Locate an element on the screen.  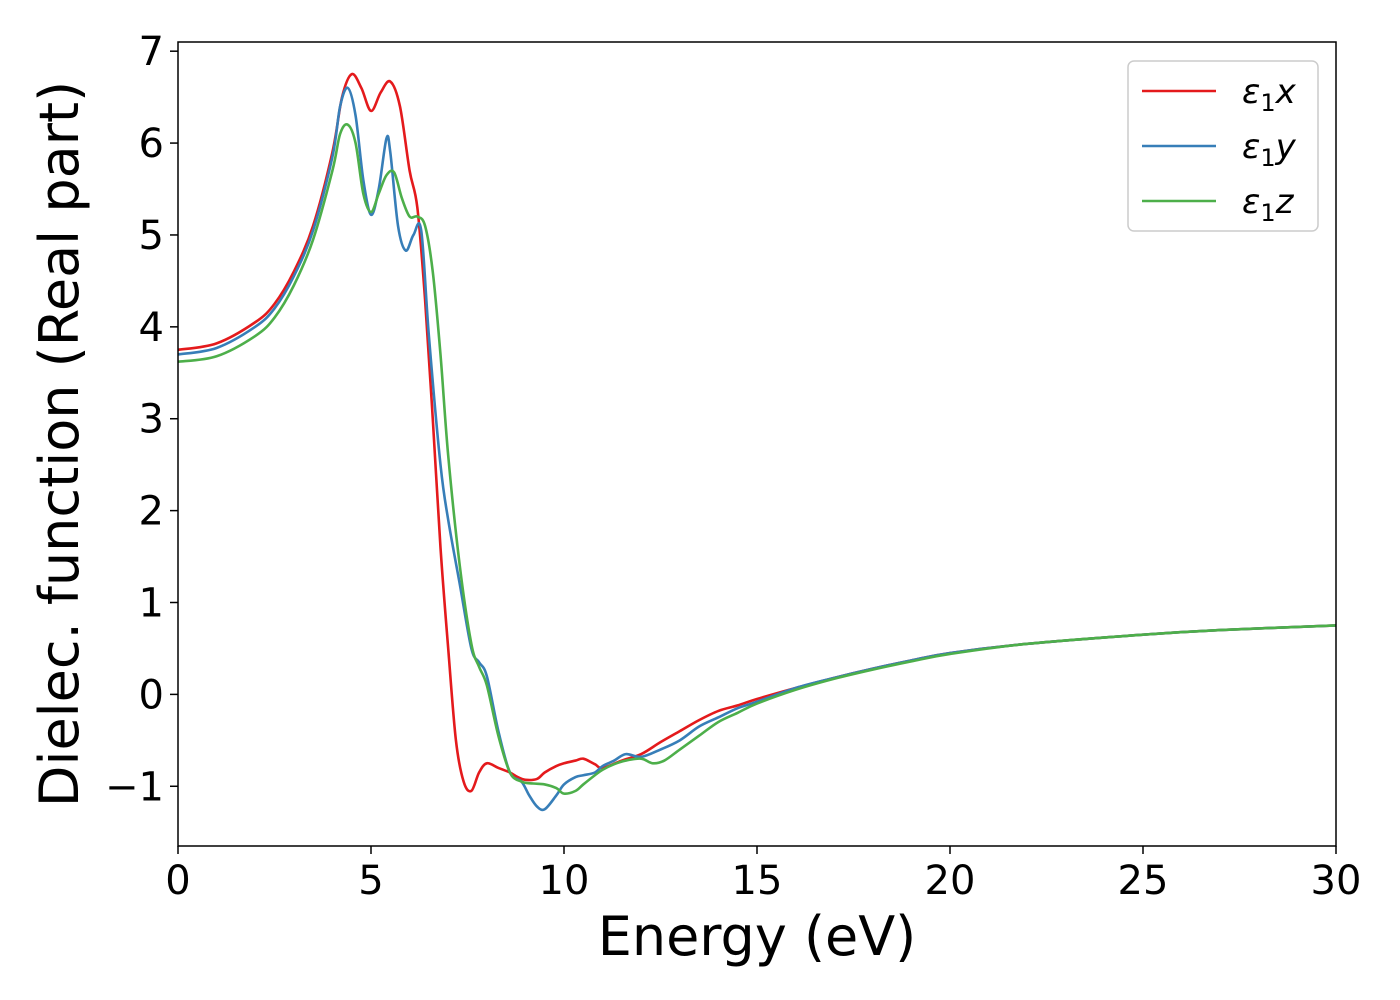
y-tick-label: 4 is located at coordinates (151, 328).